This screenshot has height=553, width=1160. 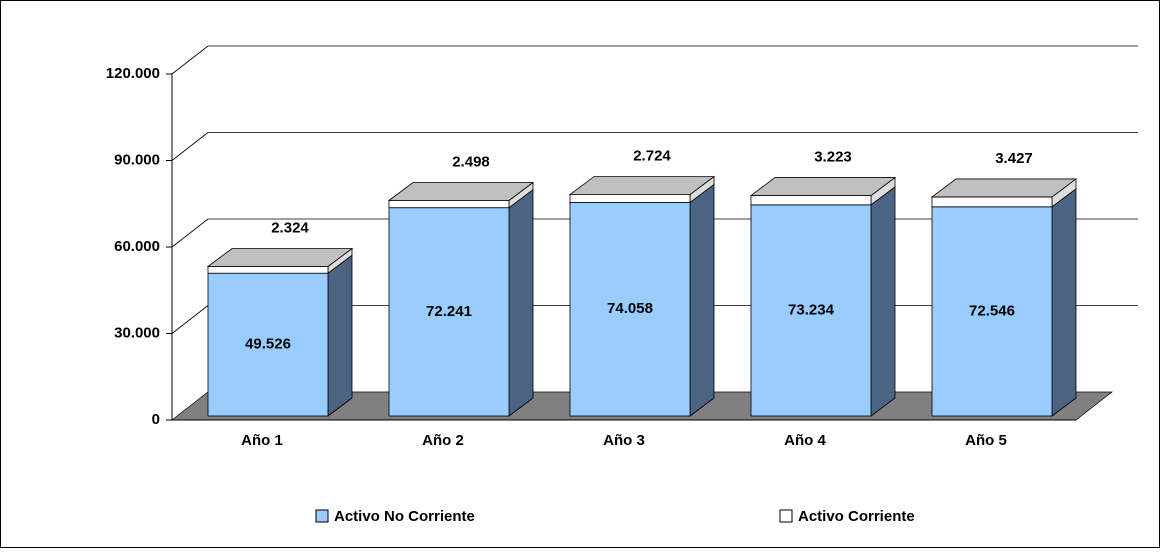 What do you see at coordinates (833, 157) in the screenshot?
I see `value-label: 3.223` at bounding box center [833, 157].